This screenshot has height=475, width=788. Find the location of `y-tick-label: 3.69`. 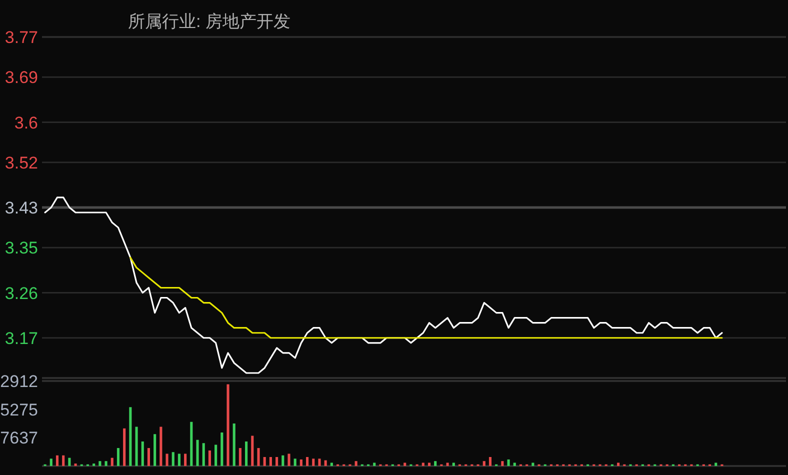

y-tick-label: 3.69 is located at coordinates (21, 78).